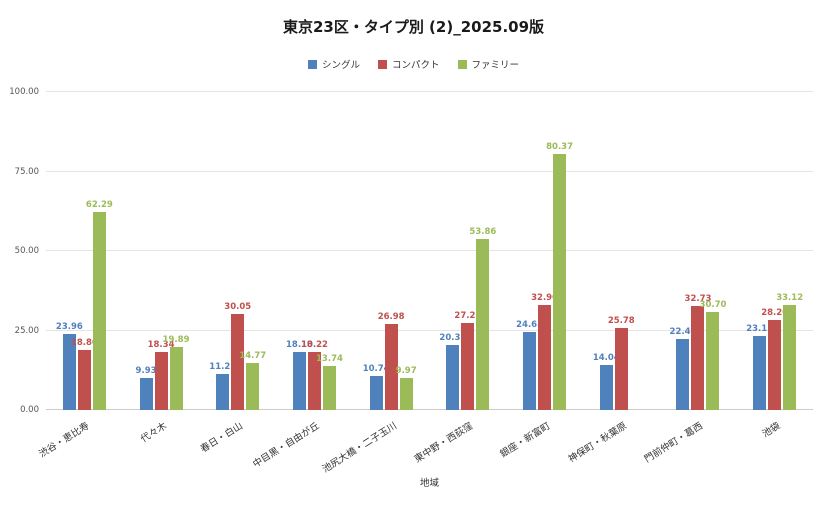  What do you see at coordinates (238, 307) in the screenshot?
I see `bar-value-label: 30.05` at bounding box center [238, 307].